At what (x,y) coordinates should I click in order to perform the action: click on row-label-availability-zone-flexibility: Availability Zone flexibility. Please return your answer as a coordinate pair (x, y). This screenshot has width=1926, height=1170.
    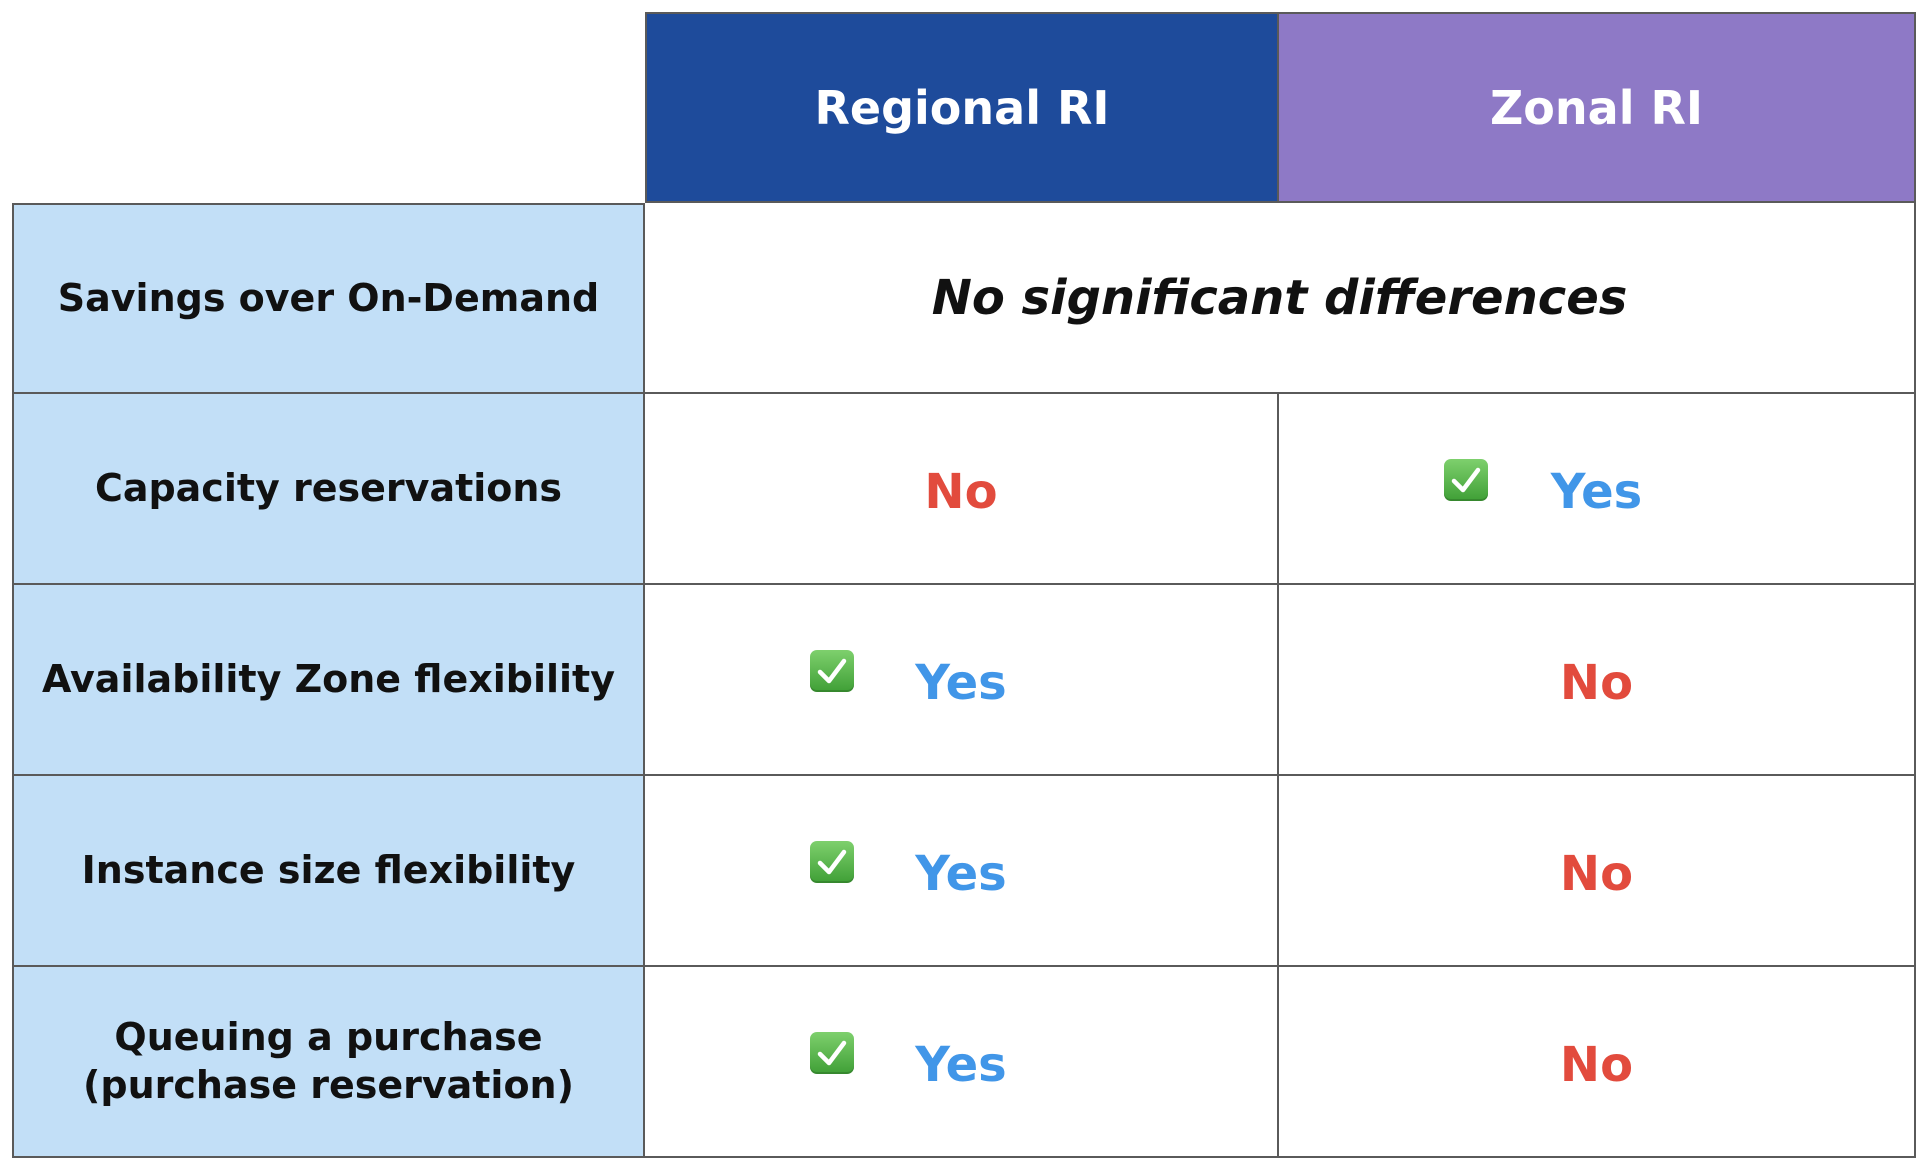
    Looking at the image, I should click on (328, 680).